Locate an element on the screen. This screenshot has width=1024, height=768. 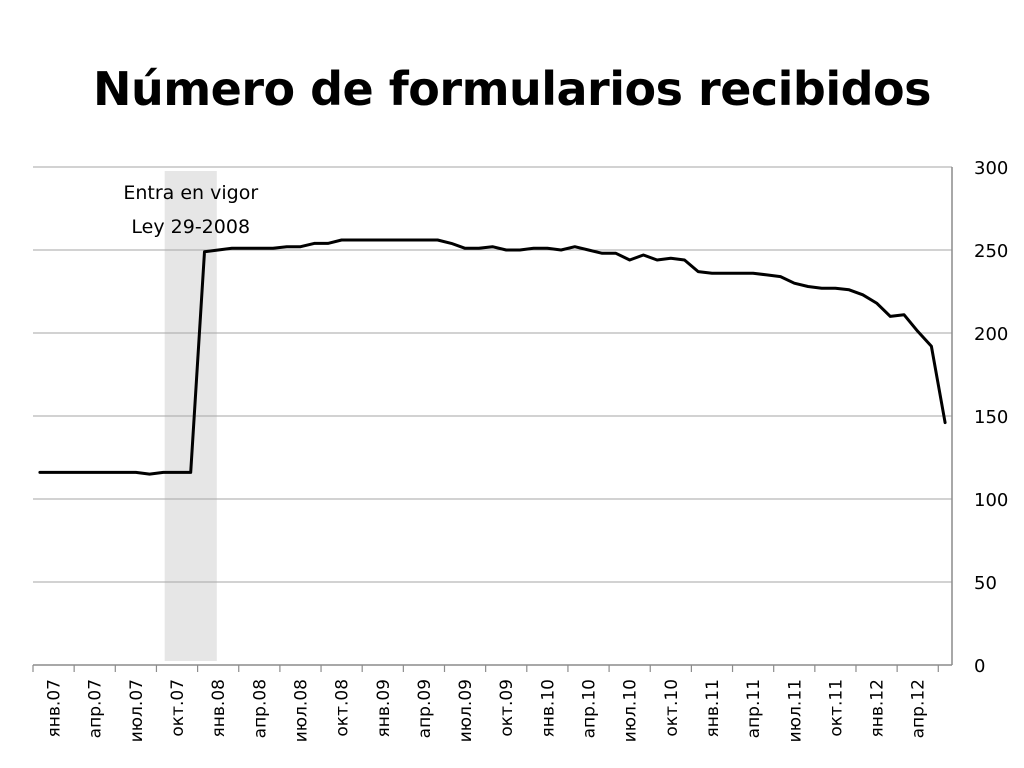
x-tick-label: окт.07 is located at coordinates (178, 708).